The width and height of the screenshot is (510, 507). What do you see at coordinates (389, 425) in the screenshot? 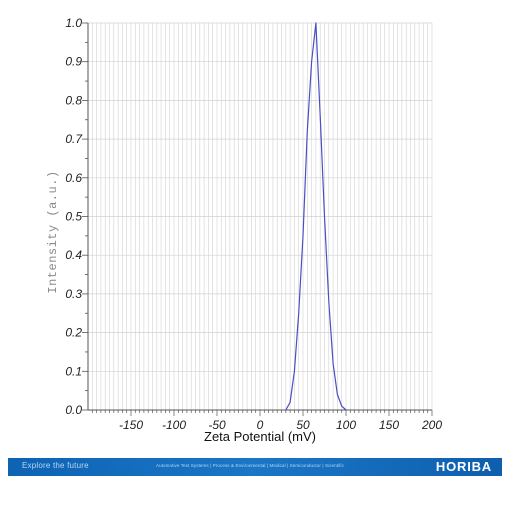
I see `x-tick-label: 150` at bounding box center [389, 425].